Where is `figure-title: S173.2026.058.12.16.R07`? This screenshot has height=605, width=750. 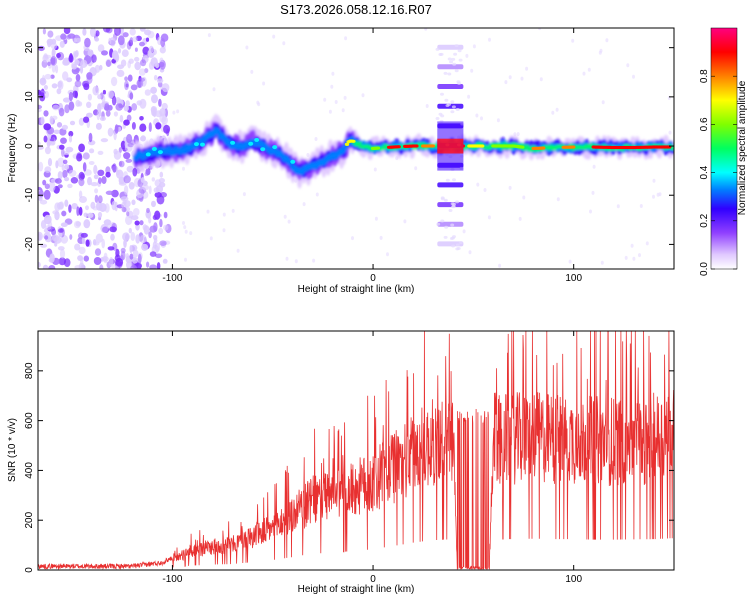 figure-title: S173.2026.058.12.16.R07 is located at coordinates (356, 9).